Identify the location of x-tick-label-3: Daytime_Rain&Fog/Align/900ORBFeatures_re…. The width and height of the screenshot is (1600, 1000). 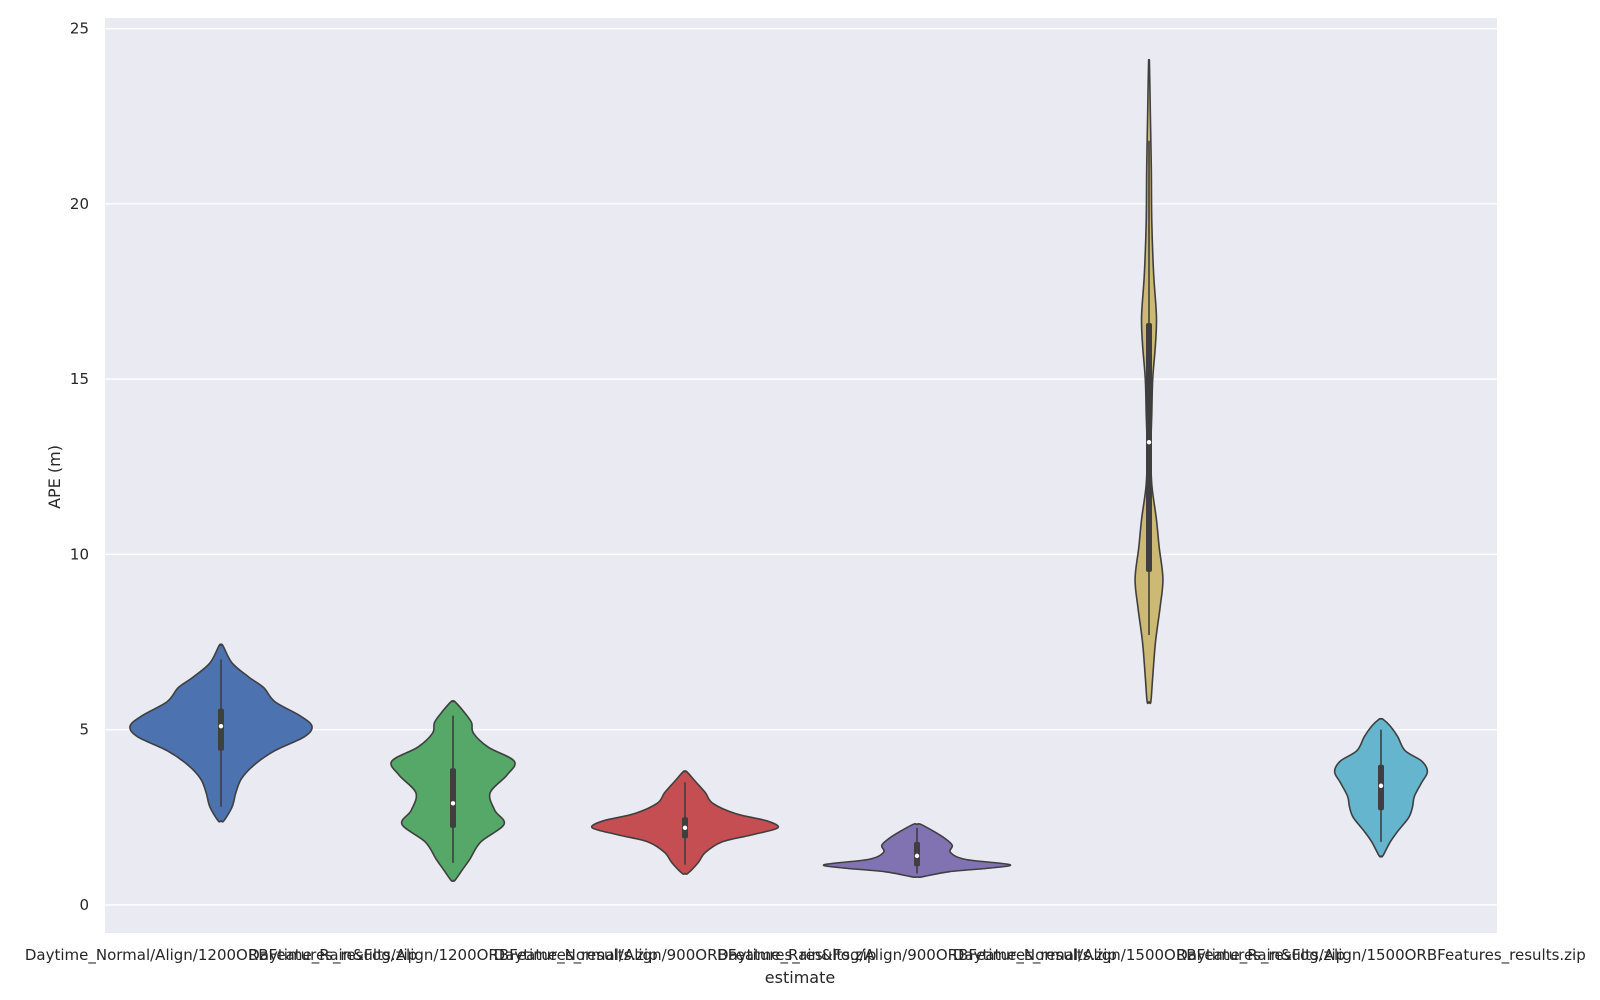
(917, 955).